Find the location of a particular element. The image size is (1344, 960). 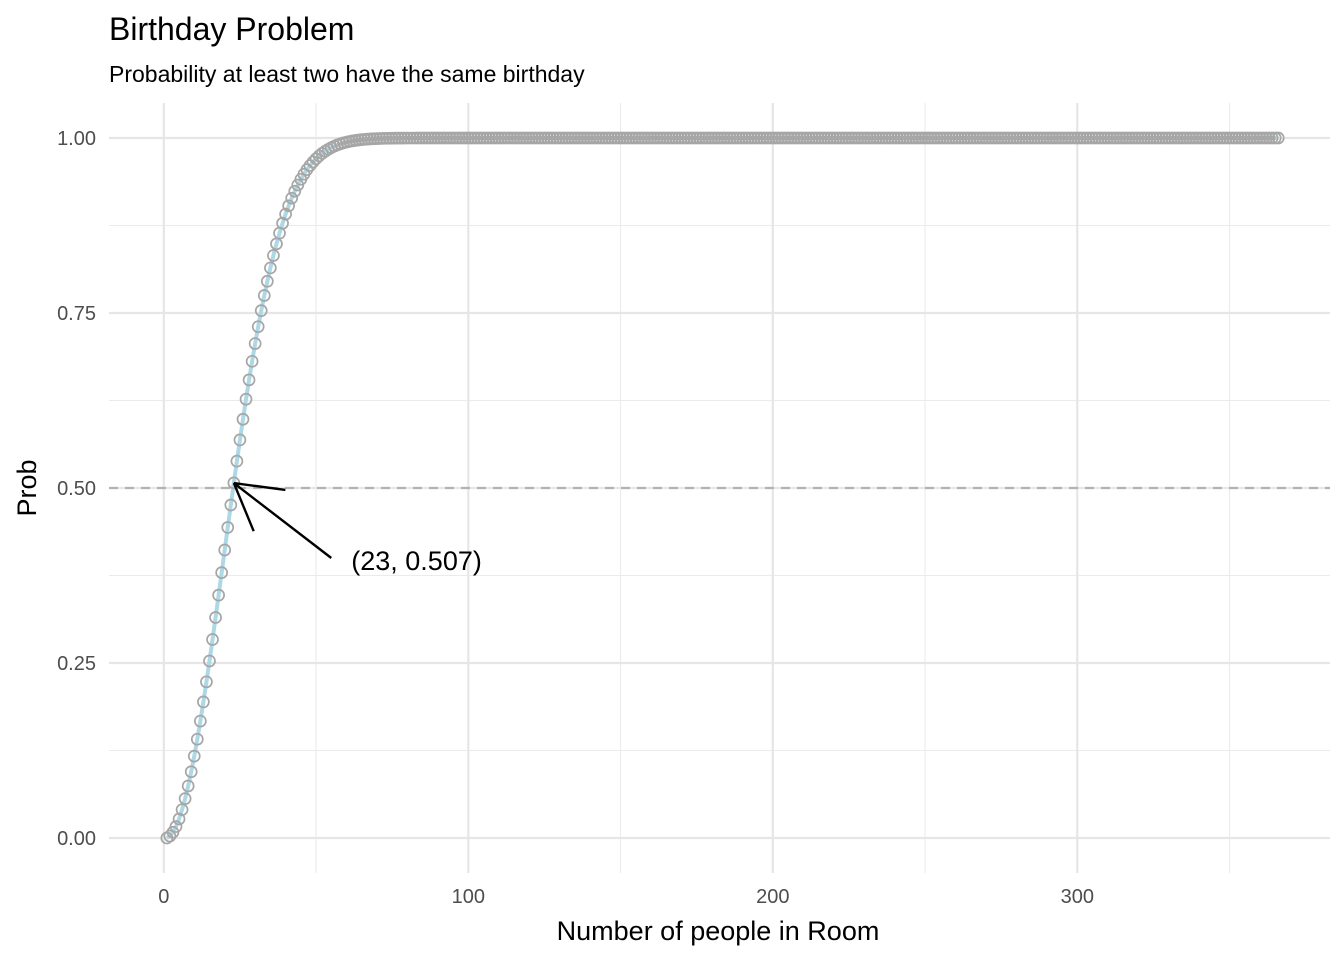

x-tick-label: 0 is located at coordinates (163, 897).